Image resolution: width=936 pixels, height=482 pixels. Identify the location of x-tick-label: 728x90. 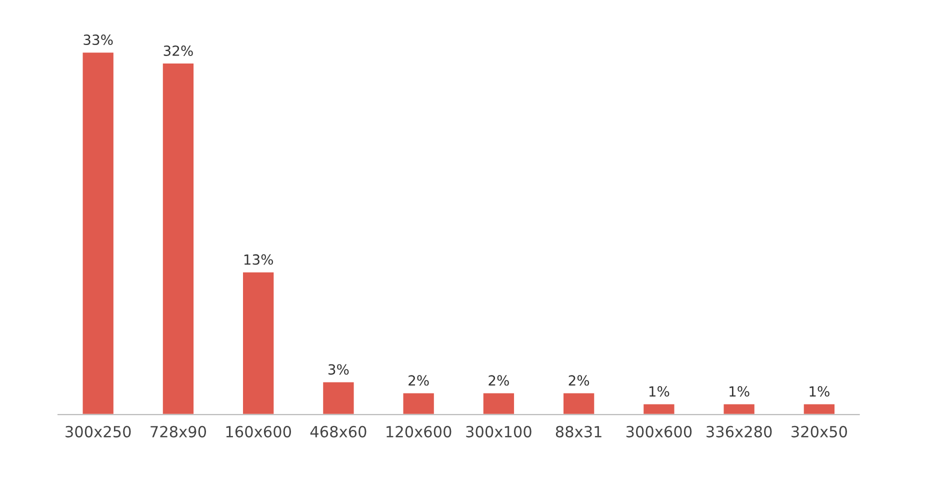
(178, 432).